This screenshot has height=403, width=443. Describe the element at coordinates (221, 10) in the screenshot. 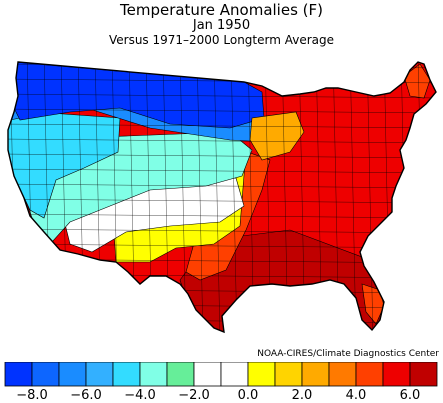

I see `map-title: Temperature Anomalies (F)` at that location.